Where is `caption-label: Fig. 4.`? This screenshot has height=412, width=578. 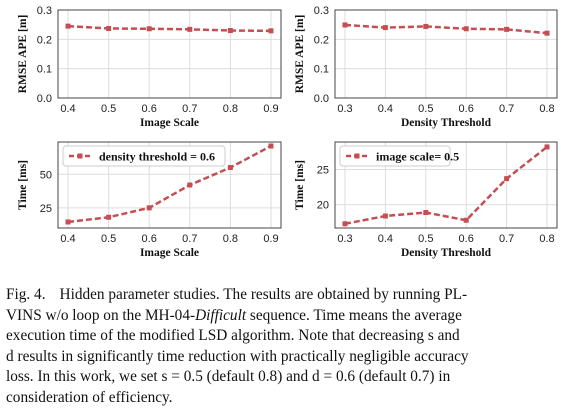 caption-label: Fig. 4. is located at coordinates (26, 294).